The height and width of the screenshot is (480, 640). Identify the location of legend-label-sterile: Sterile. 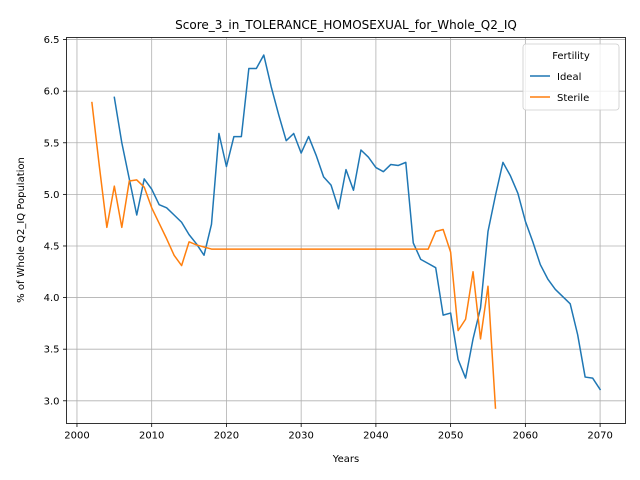
(573, 98).